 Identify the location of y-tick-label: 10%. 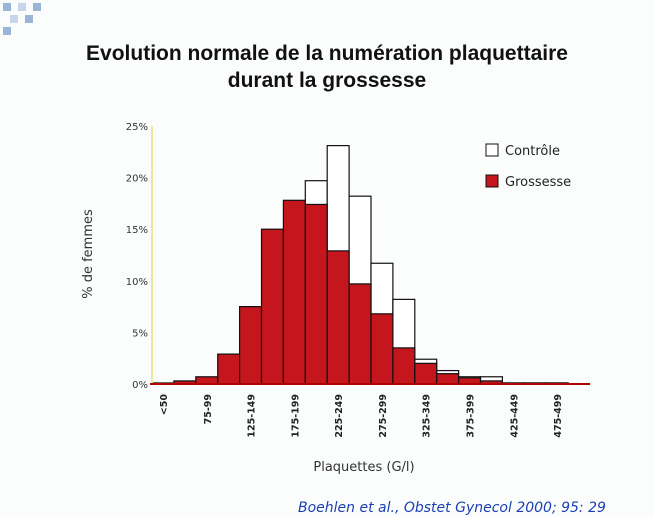
(137, 282).